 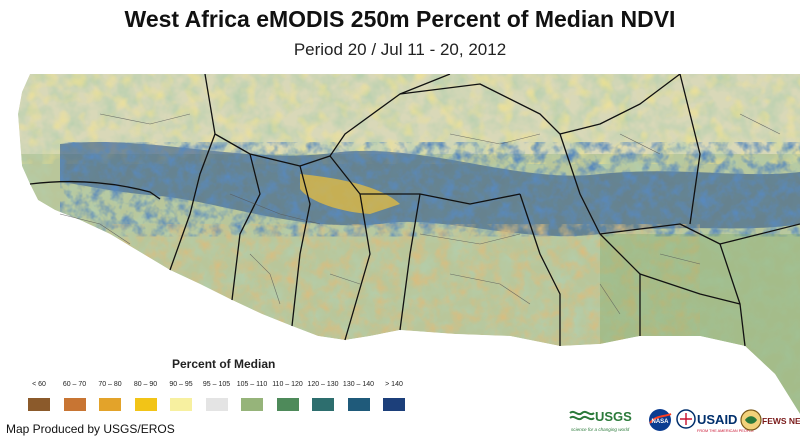 I want to click on usaid-tagline: FROM THE AMERICAN PEOPLE, so click(x=725, y=431).